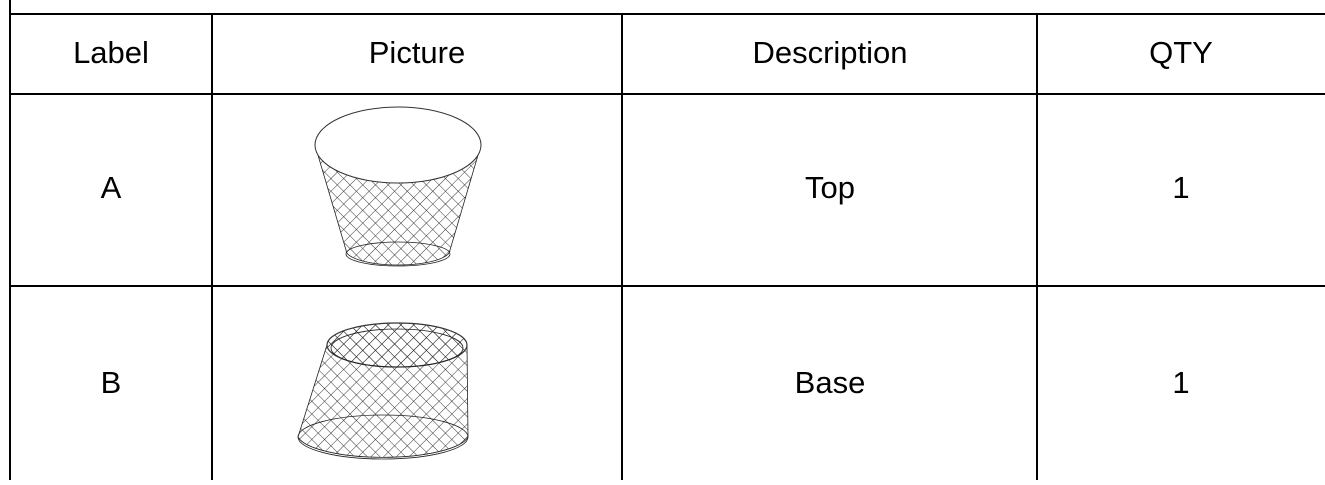 This screenshot has width=1325, height=485. Describe the element at coordinates (111, 382) in the screenshot. I see `label-cell: B` at that location.